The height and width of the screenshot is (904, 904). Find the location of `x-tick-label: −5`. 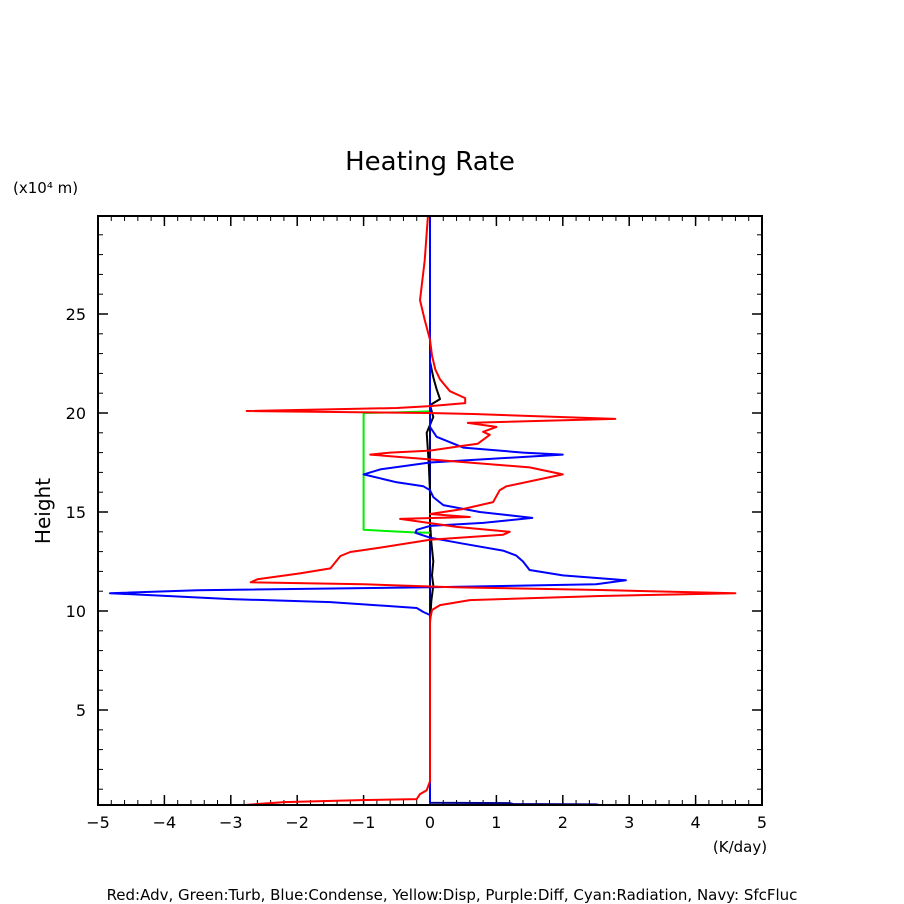

x-tick-label: −5 is located at coordinates (98, 822).